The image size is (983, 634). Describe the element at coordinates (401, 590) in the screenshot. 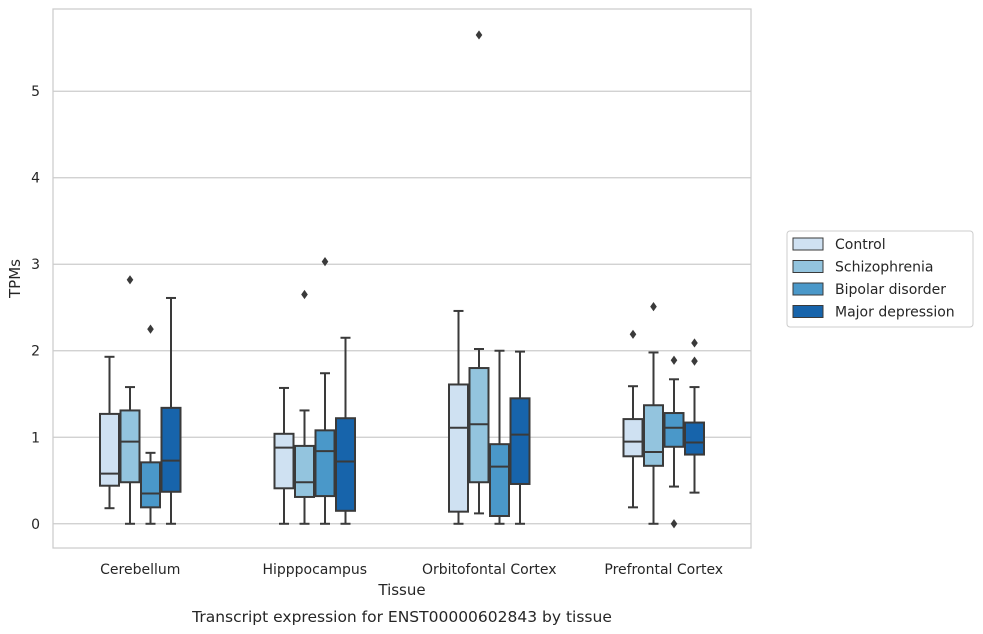

I see `x-axis-title: Tissue` at that location.